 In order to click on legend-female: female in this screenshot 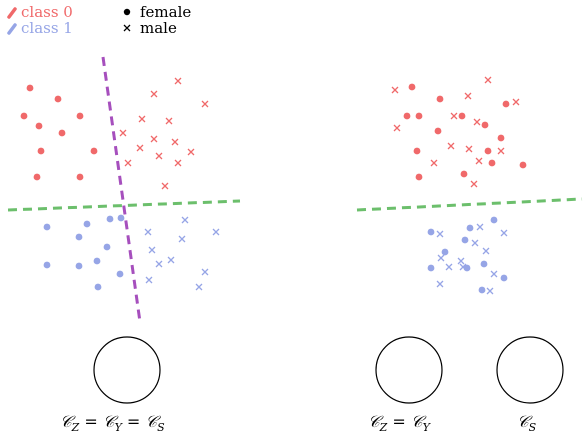, I will do `click(157, 12)`.